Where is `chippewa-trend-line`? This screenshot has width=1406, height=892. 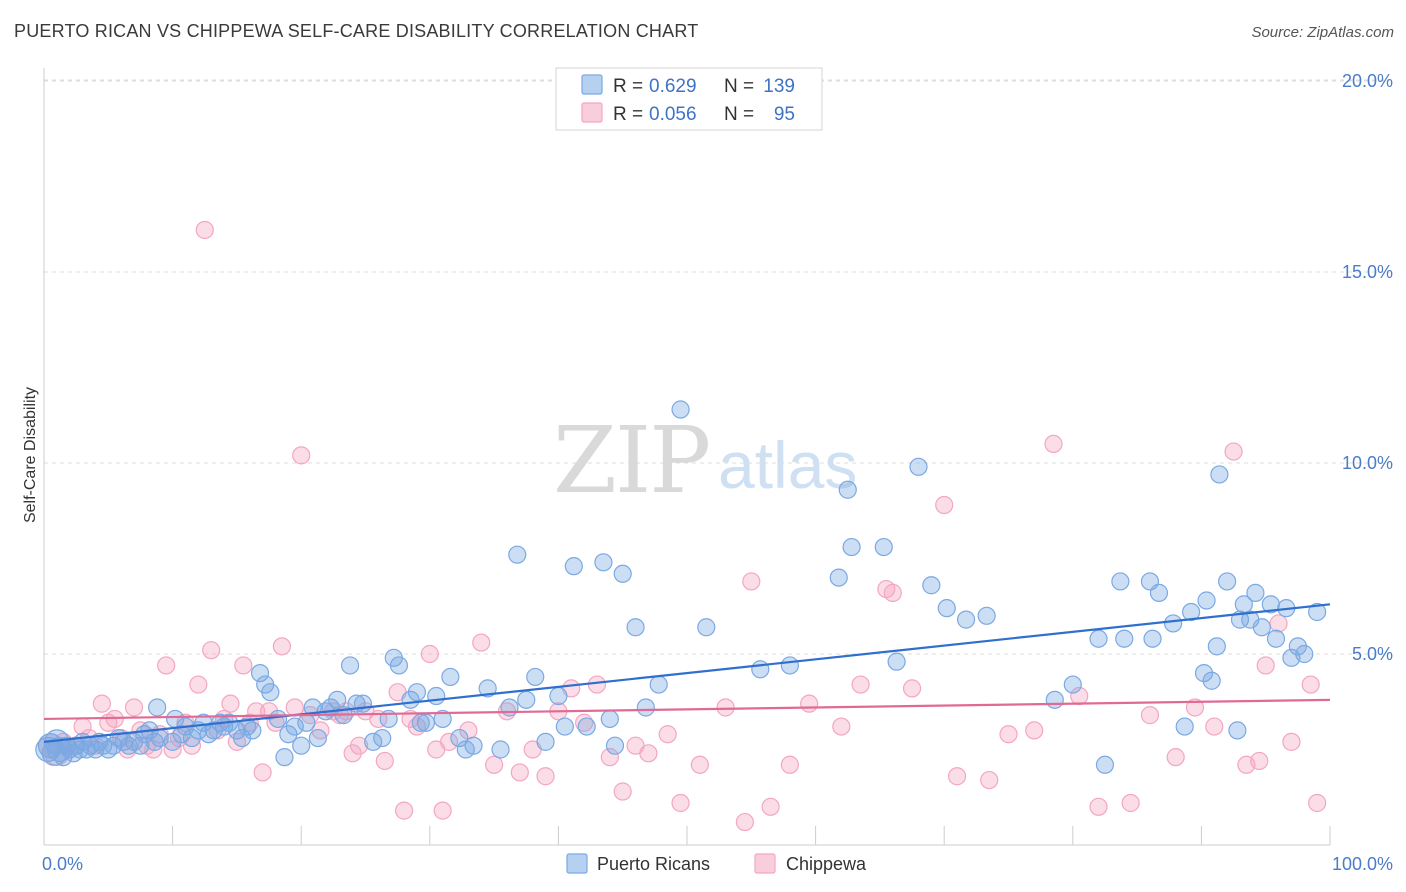 chippewa-trend-line is located at coordinates (687, 709).